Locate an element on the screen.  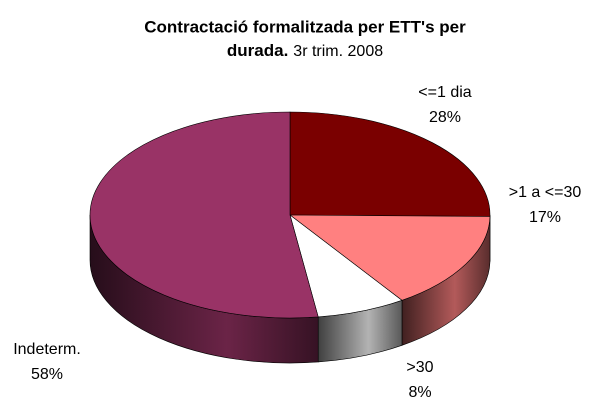
chart-title: Contractació formalitzada per ETT's per is located at coordinates (305, 26).